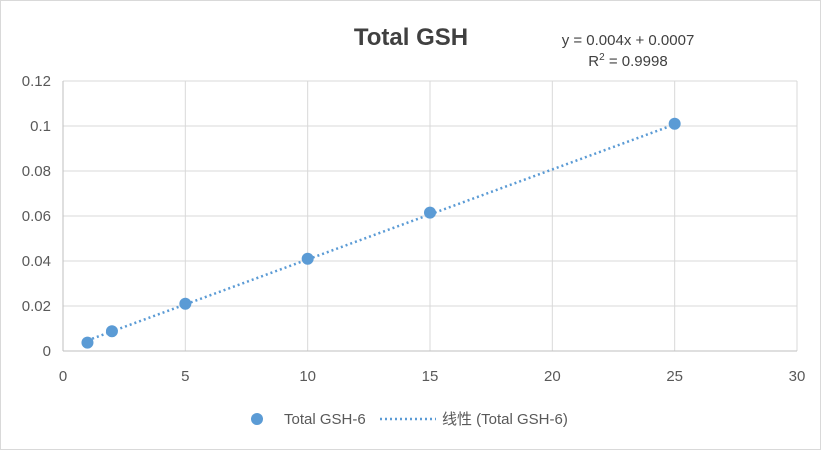  Describe the element at coordinates (552, 376) in the screenshot. I see `x-tick-label: 20` at that location.